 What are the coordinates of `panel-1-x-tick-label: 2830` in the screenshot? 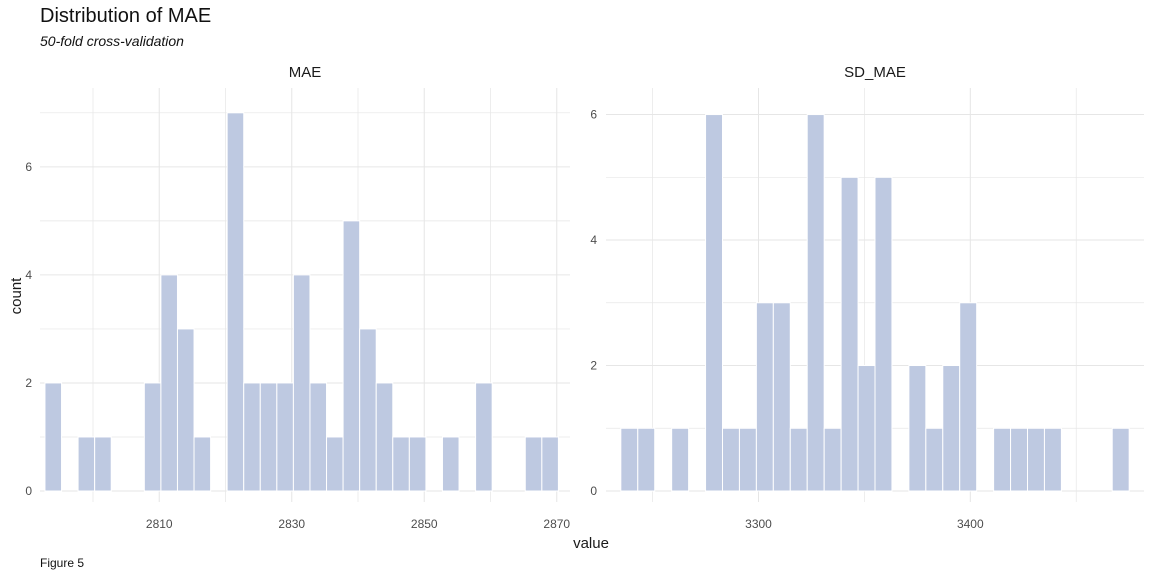 It's located at (291, 524).